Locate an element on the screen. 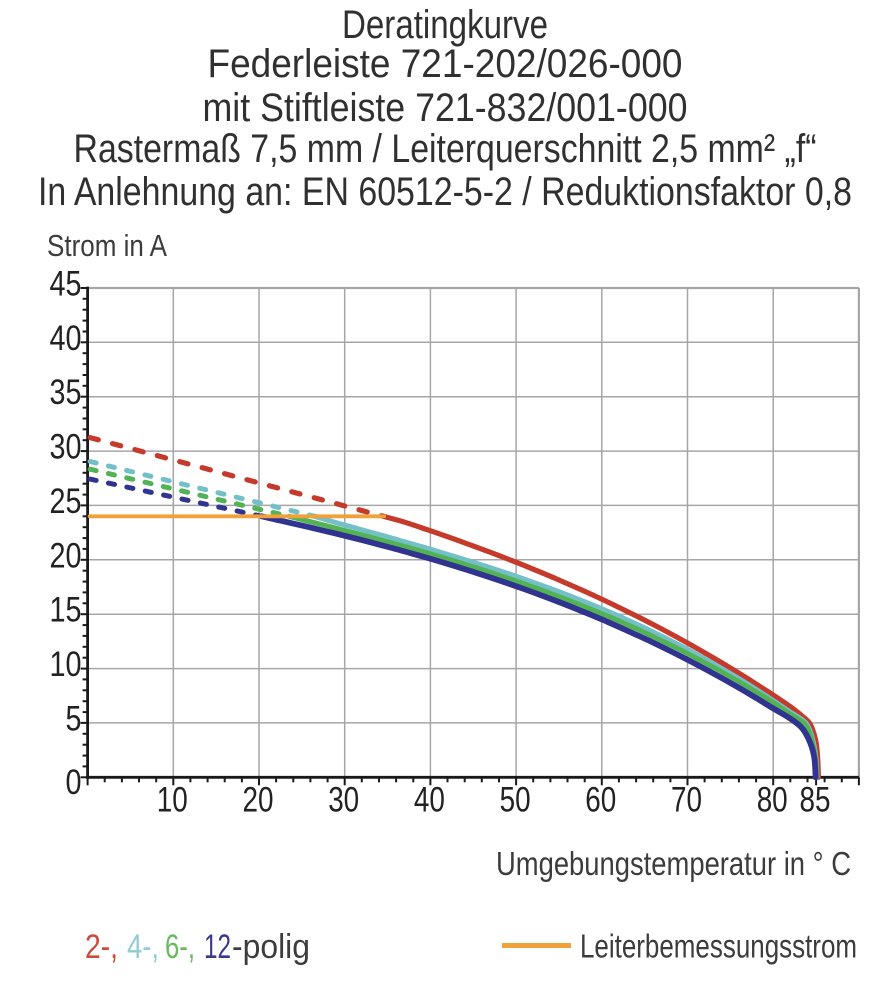  svg-text: Strom in A is located at coordinates (107, 245).